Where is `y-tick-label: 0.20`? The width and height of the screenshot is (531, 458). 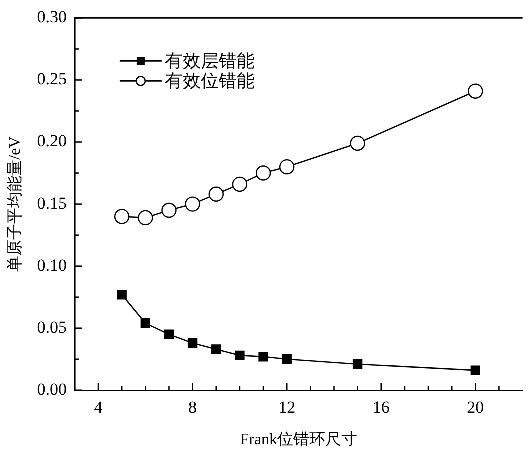 y-tick-label: 0.20 is located at coordinates (52, 141).